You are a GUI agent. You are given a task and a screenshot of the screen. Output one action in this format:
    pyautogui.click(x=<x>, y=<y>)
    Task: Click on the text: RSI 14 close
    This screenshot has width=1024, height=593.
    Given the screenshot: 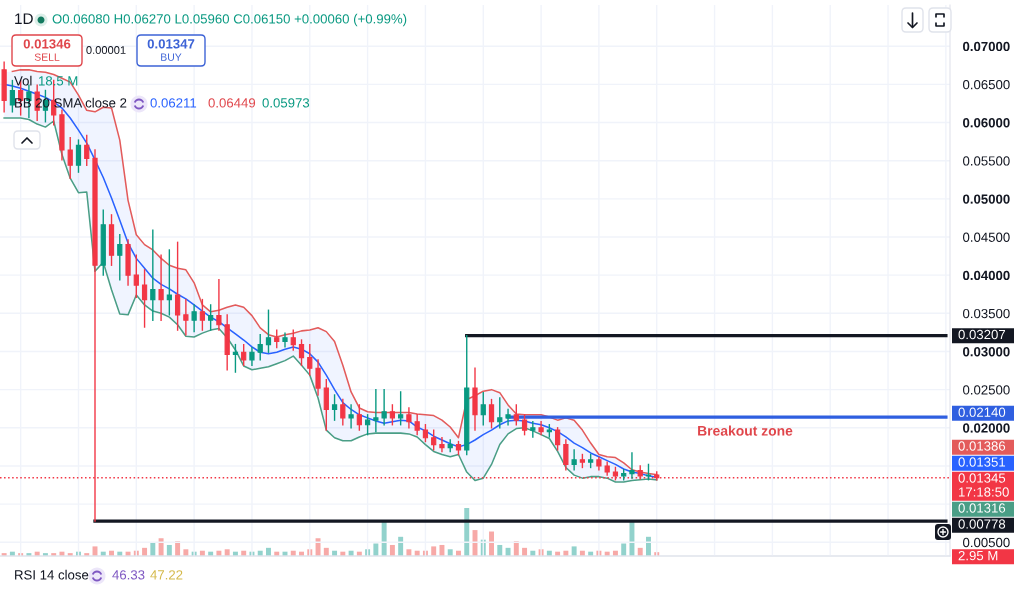 What is the action you would take?
    pyautogui.click(x=52, y=574)
    